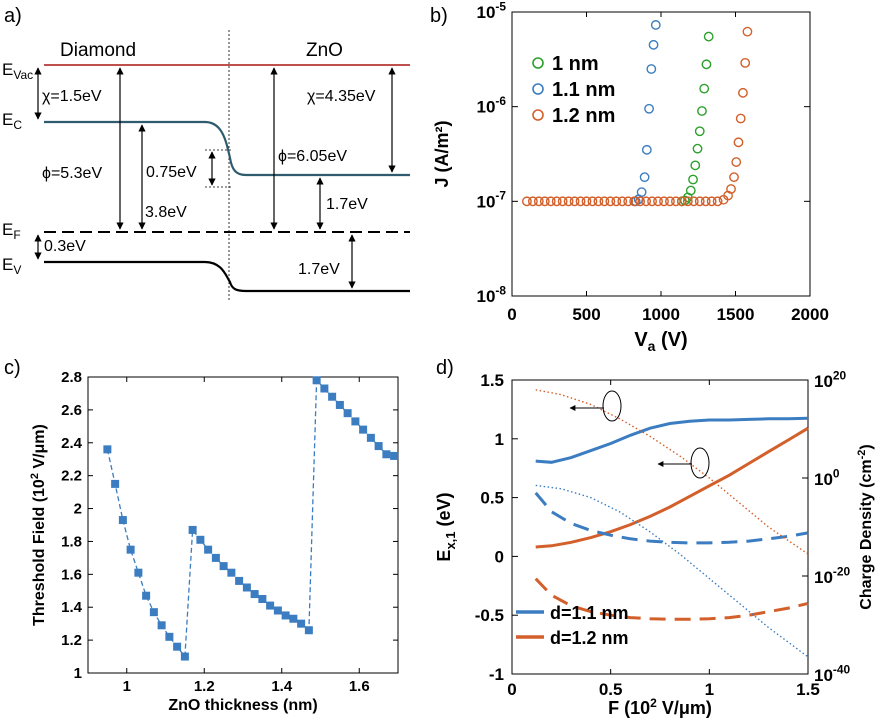 The image size is (884, 720). I want to click on chi-diamond-text: χ=1.5eV, so click(72, 96).